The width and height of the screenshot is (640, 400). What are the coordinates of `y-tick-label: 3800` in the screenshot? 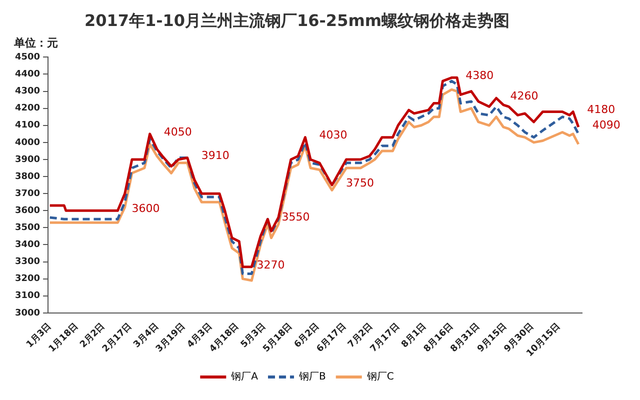 It's located at (27, 177).